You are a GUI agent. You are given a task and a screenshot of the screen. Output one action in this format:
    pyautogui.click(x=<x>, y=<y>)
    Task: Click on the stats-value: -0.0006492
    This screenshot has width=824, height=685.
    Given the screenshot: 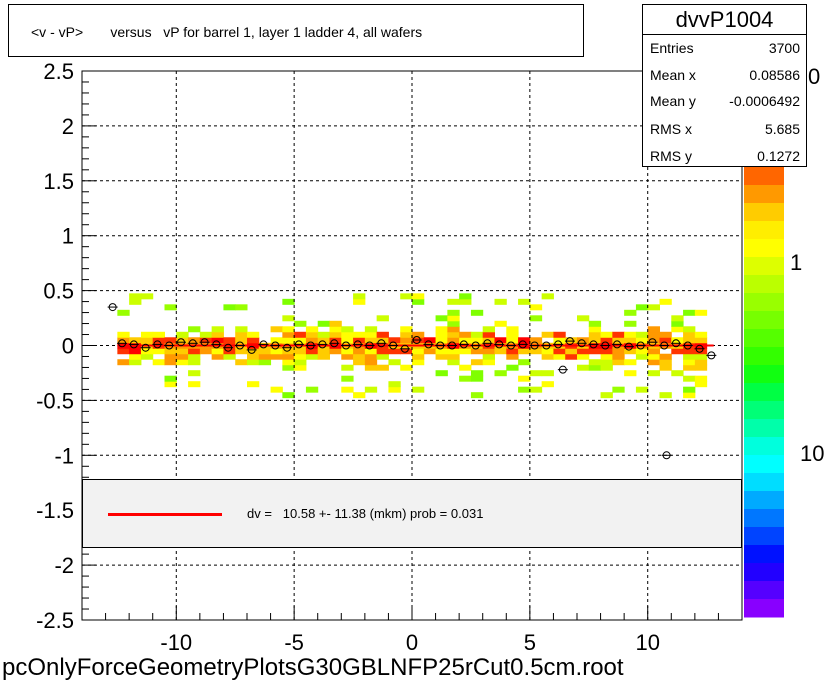 What is the action you would take?
    pyautogui.click(x=764, y=101)
    